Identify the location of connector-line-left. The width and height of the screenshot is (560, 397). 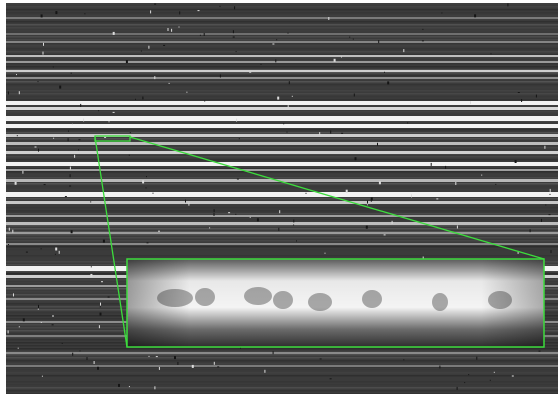
(111, 242).